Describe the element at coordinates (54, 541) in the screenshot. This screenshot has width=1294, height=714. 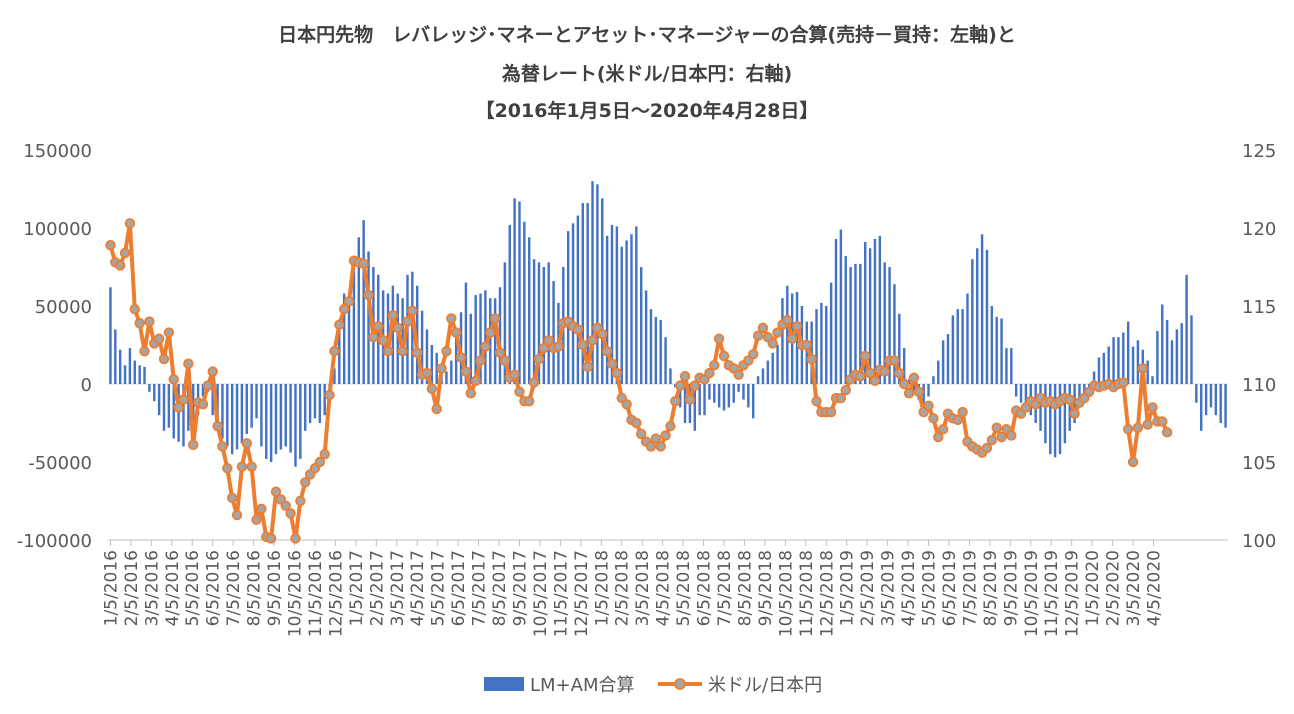
I see `left-axis-tick-label: -100000` at that location.